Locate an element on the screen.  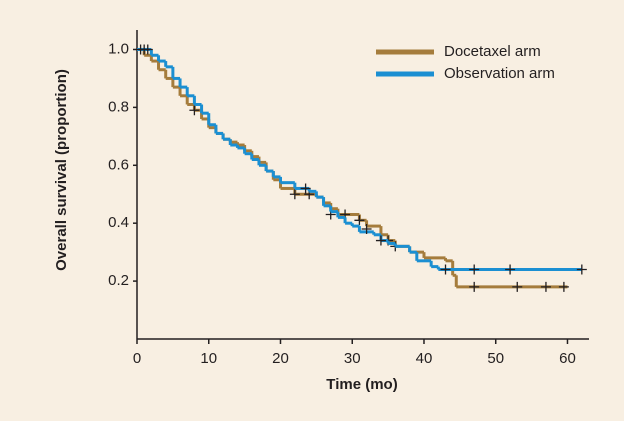
x-axis-label: Time (mo) is located at coordinates (361, 384).